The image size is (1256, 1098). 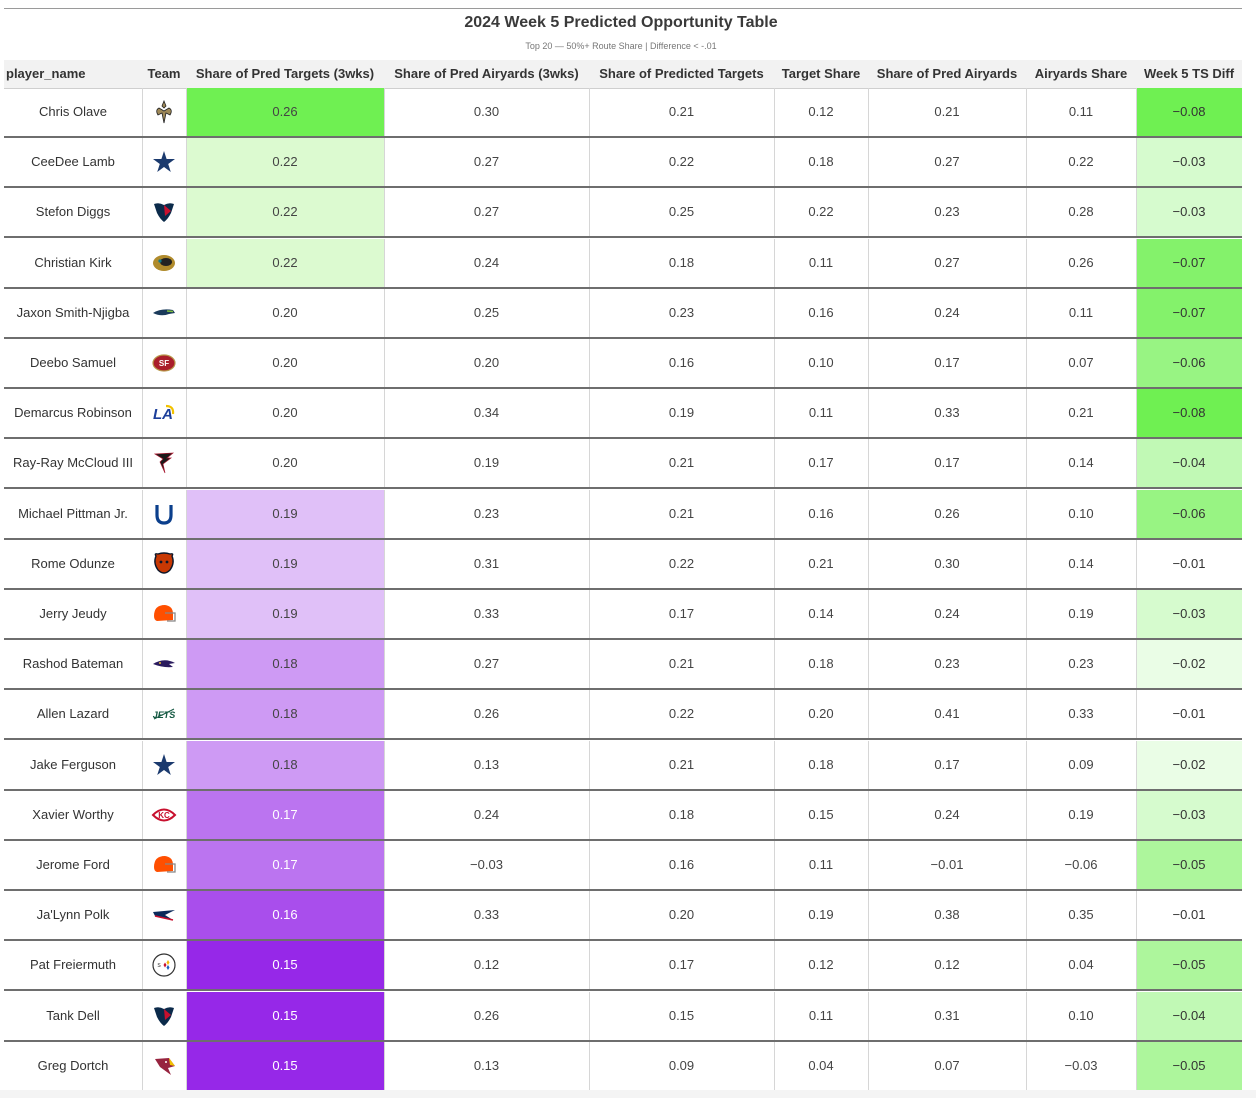 I want to click on header-airyards-share: Airyards Share, so click(x=1081, y=73).